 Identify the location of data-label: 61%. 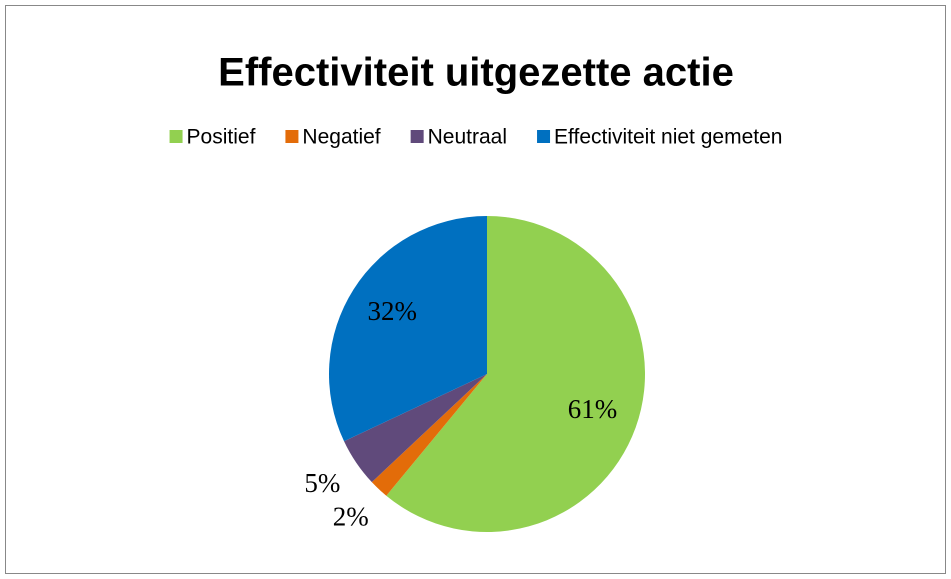
(593, 409).